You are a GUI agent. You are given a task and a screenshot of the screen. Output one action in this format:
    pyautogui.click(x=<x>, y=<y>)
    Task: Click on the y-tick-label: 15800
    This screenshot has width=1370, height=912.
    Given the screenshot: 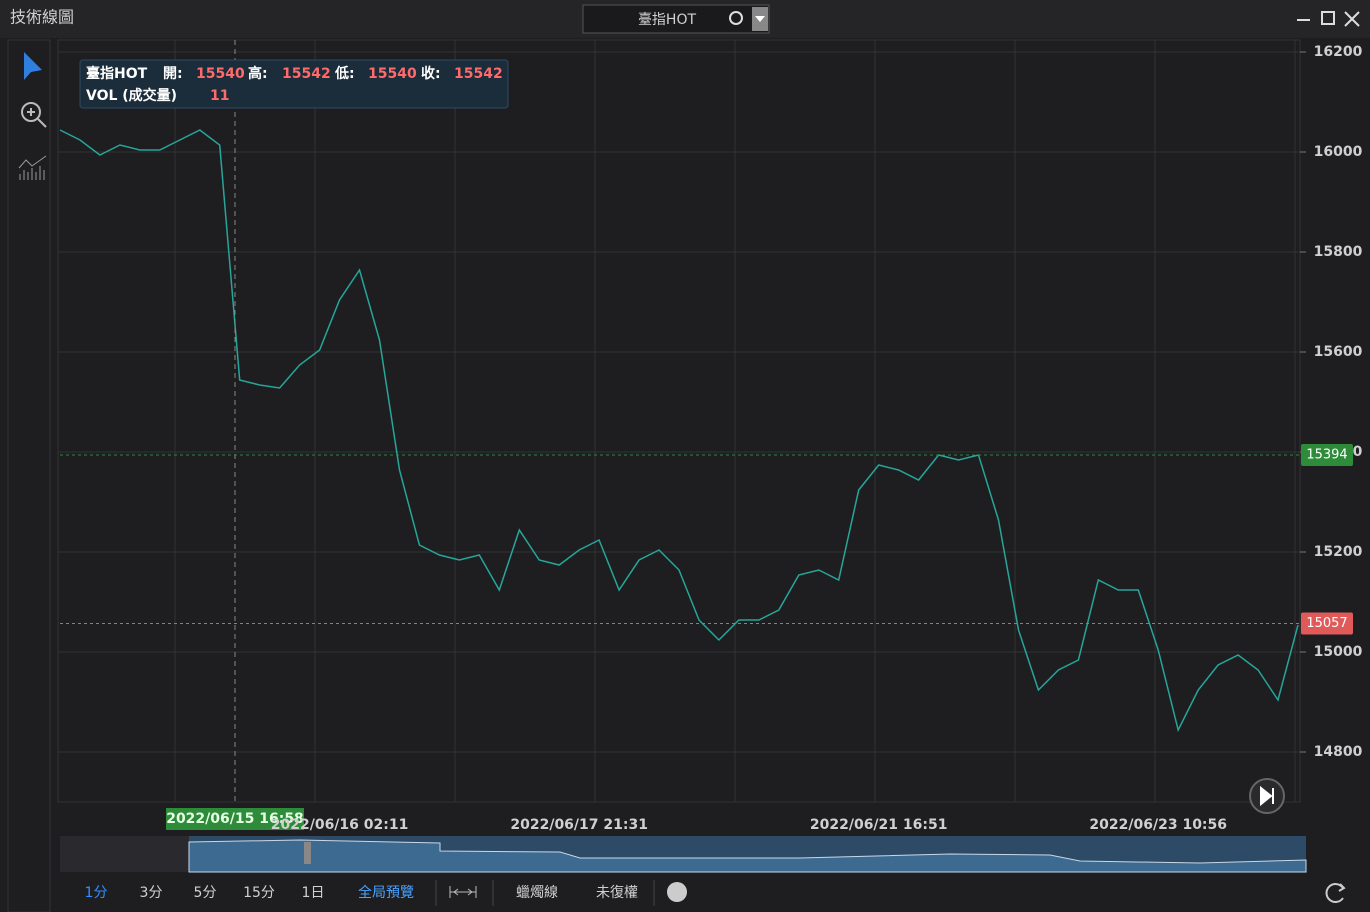 What is the action you would take?
    pyautogui.click(x=1338, y=252)
    